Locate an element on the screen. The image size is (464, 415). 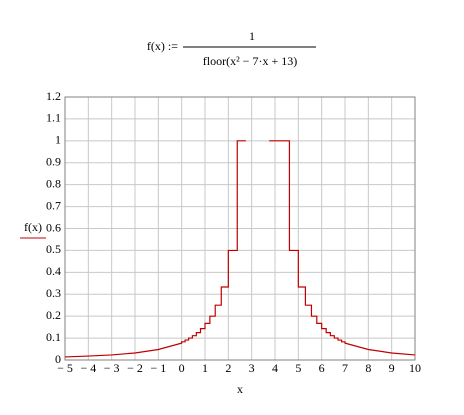
x-tick-label: 6 is located at coordinates (322, 368).